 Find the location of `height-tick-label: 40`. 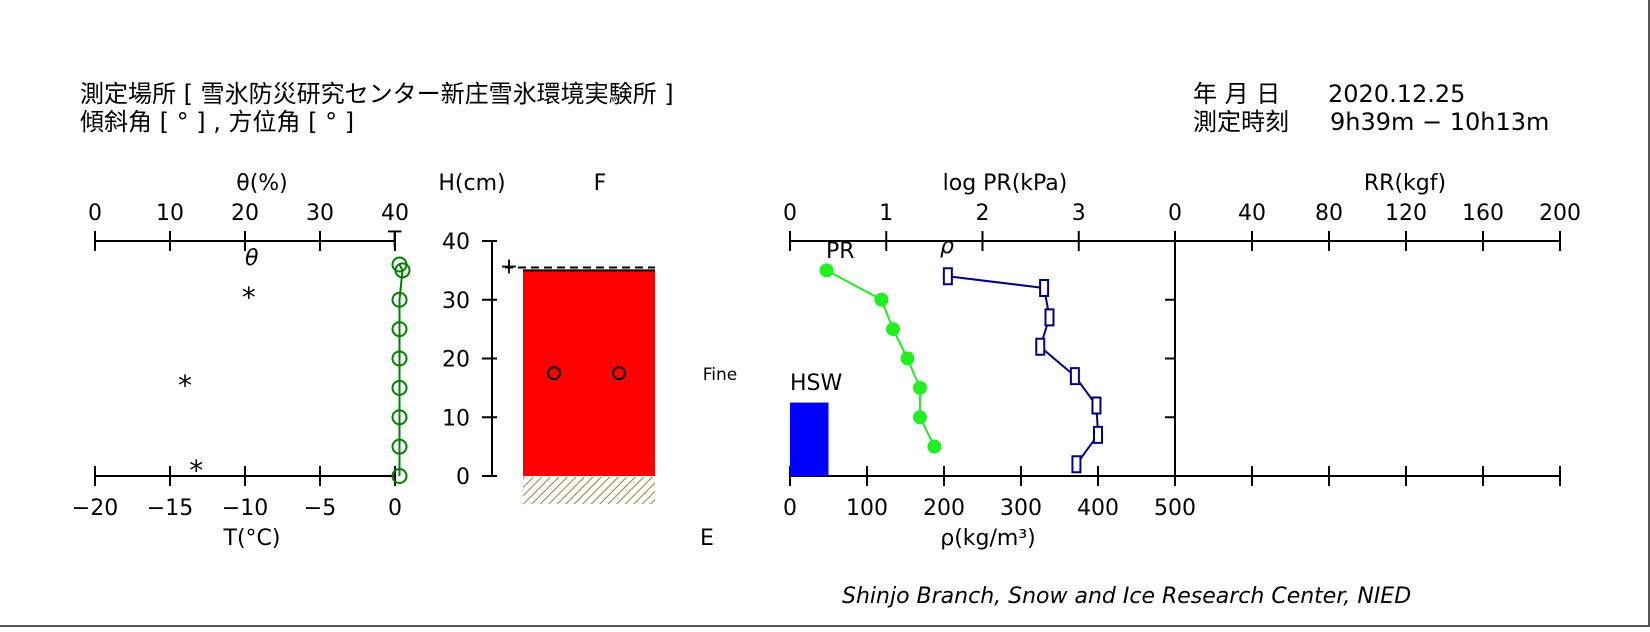

height-tick-label: 40 is located at coordinates (456, 242).